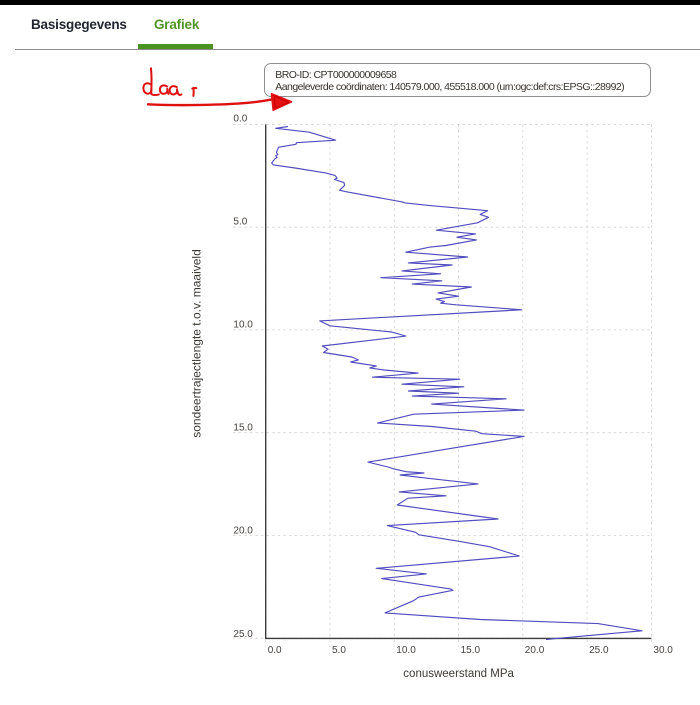 The image size is (700, 705). What do you see at coordinates (197, 343) in the screenshot?
I see `svg-text:sondeertrajectlengte t.o.v. ma: sondeertrajectlengte t.o.v. maaiveld` at bounding box center [197, 343].